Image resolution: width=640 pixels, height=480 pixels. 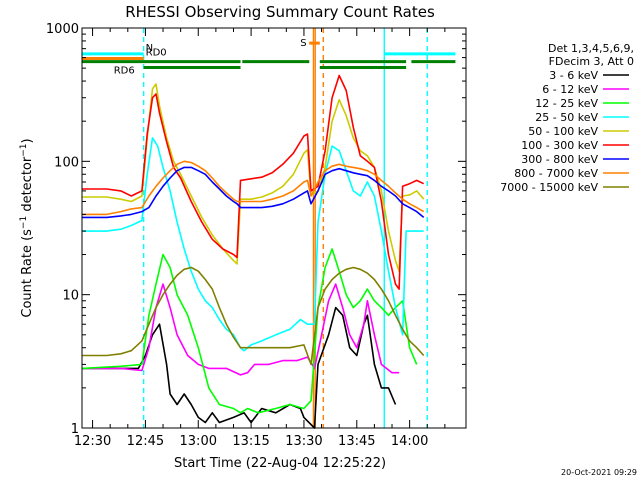 I want to click on y-tick-label-4: 1000, so click(x=62, y=29).